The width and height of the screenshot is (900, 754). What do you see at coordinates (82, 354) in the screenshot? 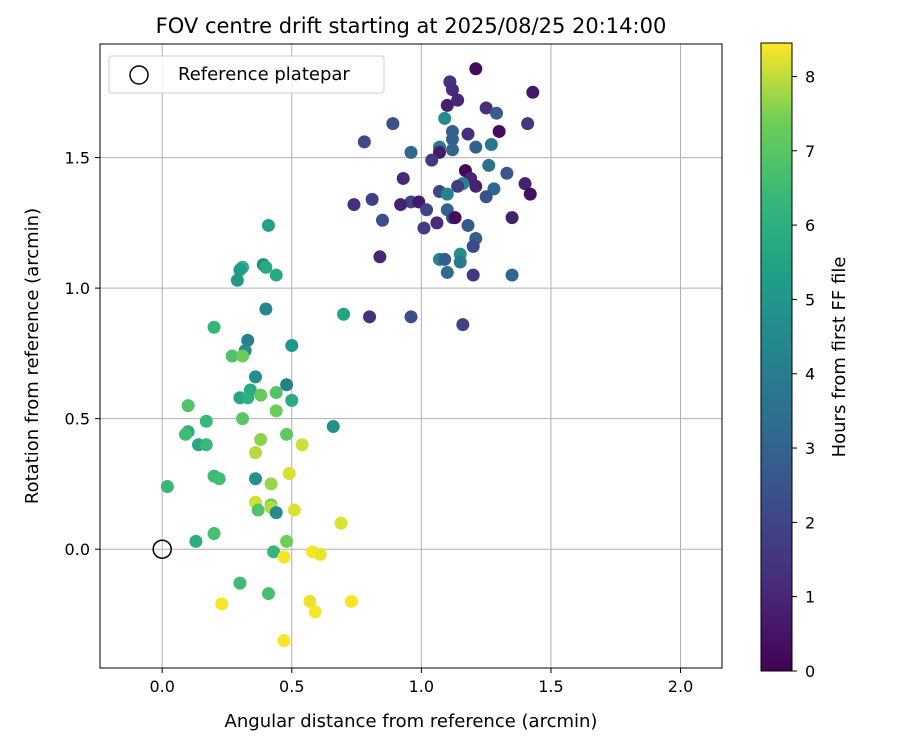
I see `y-axis-ticks: 0.0 0.5 1.0 1.5` at bounding box center [82, 354].